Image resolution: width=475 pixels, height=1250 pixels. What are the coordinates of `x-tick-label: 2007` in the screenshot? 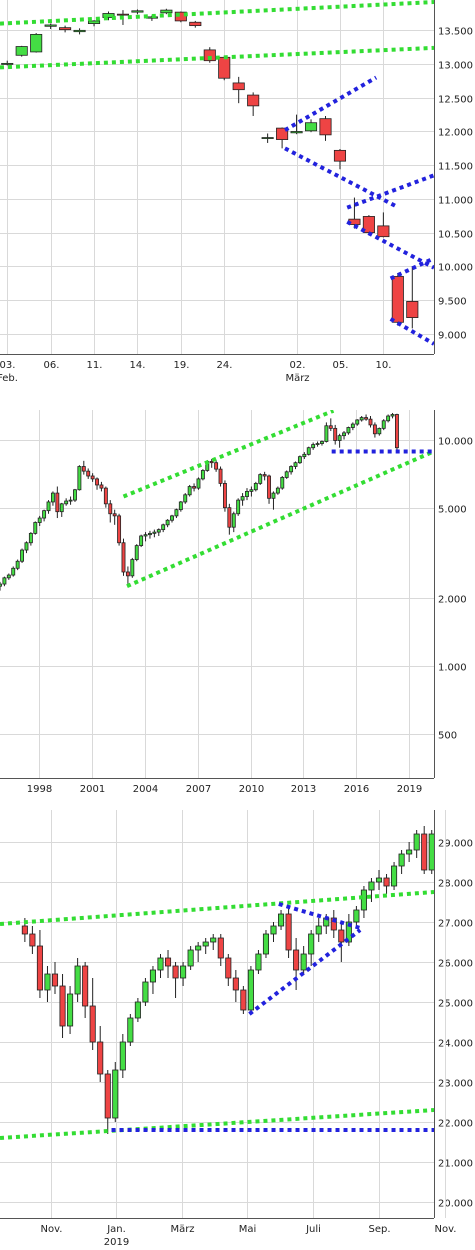 It's located at (198, 789).